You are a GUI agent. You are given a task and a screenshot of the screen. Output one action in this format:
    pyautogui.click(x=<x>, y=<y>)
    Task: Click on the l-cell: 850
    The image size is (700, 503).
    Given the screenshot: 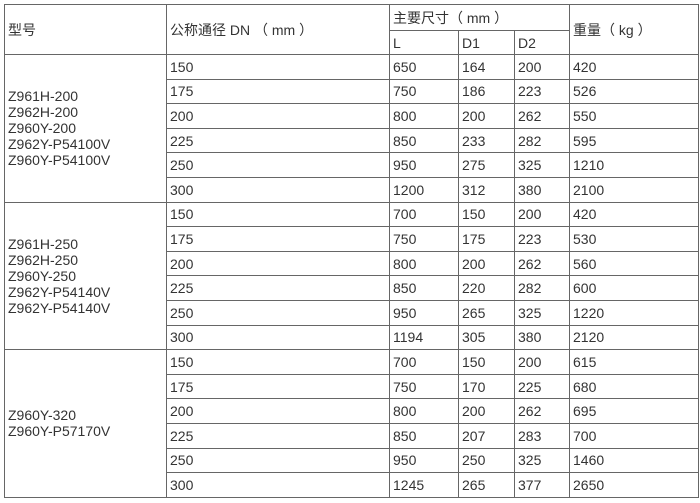 What is the action you would take?
    pyautogui.click(x=424, y=435)
    